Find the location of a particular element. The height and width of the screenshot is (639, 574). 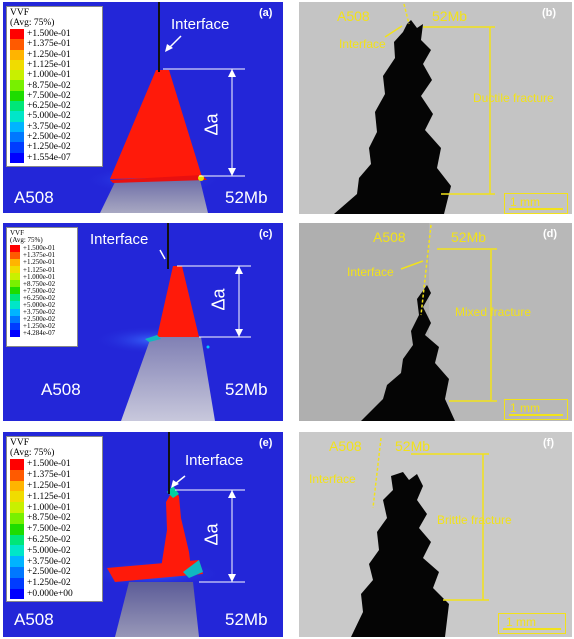

panel-f-graphics is located at coordinates (420, 537).